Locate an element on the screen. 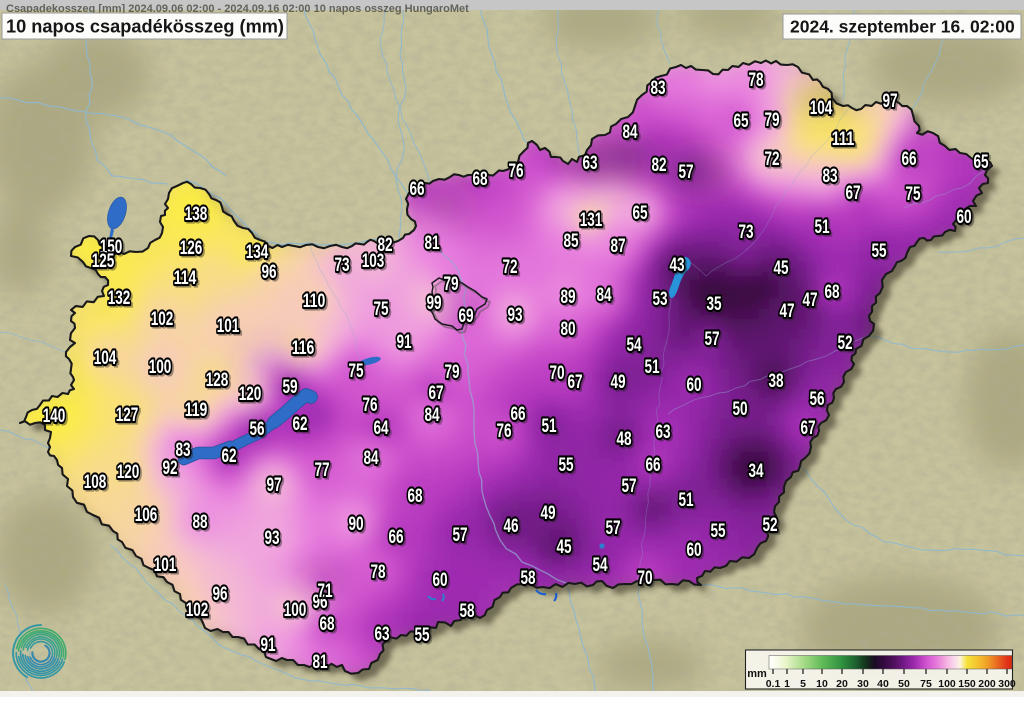 Image resolution: width=1024 pixels, height=702 pixels. svg-text: 102 is located at coordinates (197, 610).